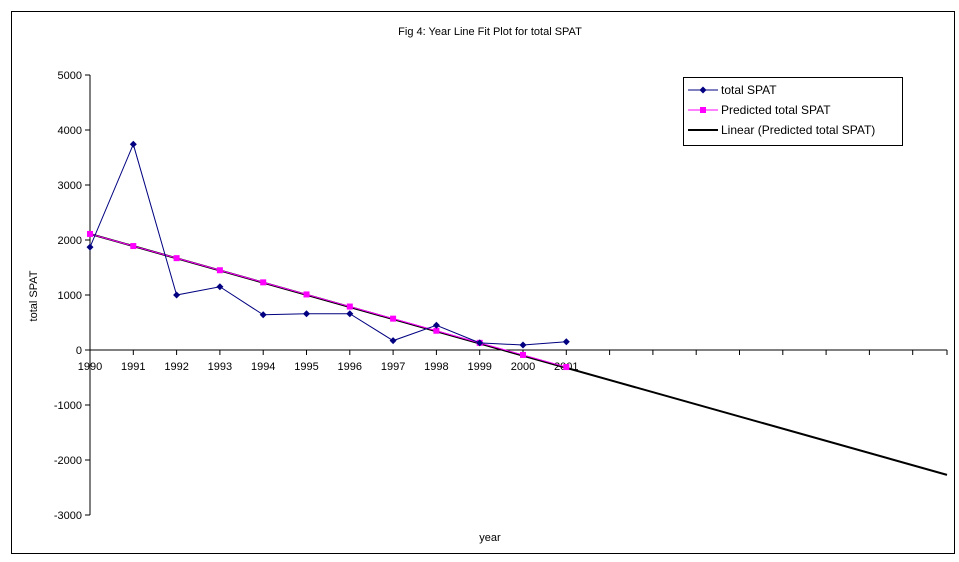 The height and width of the screenshot is (562, 959). What do you see at coordinates (70, 296) in the screenshot?
I see `y-tick-label: 1000` at bounding box center [70, 296].